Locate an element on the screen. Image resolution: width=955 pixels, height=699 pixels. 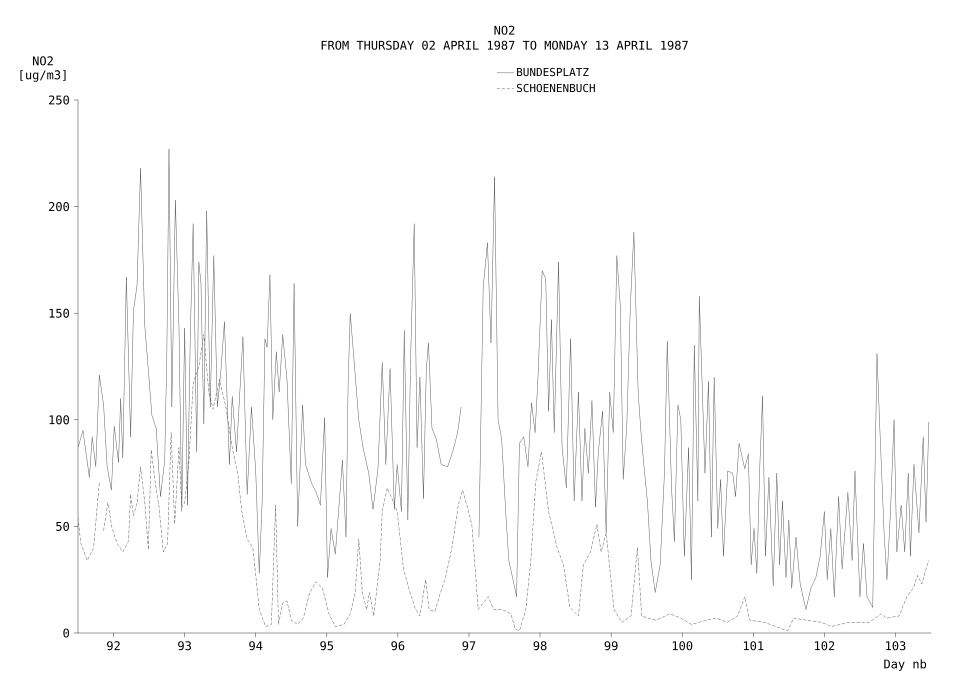
x-tick-label: 98 is located at coordinates (540, 645).